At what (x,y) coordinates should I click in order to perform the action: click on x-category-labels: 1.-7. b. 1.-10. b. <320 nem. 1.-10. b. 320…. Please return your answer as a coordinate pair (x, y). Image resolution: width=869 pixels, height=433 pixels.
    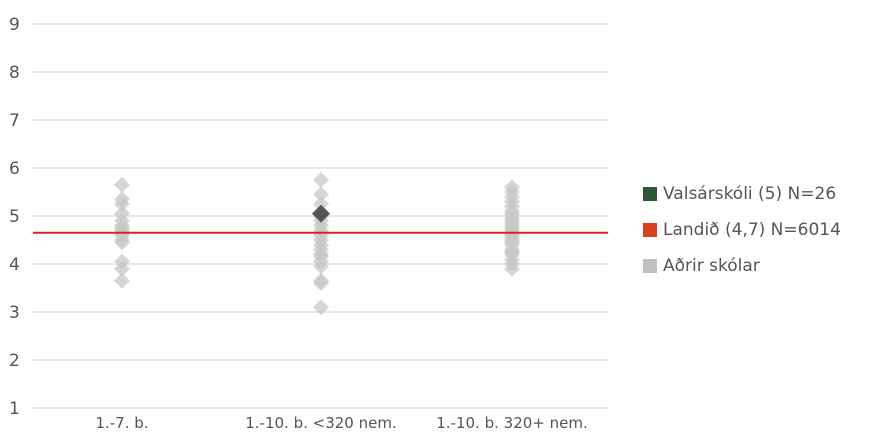
    Looking at the image, I should click on (341, 423).